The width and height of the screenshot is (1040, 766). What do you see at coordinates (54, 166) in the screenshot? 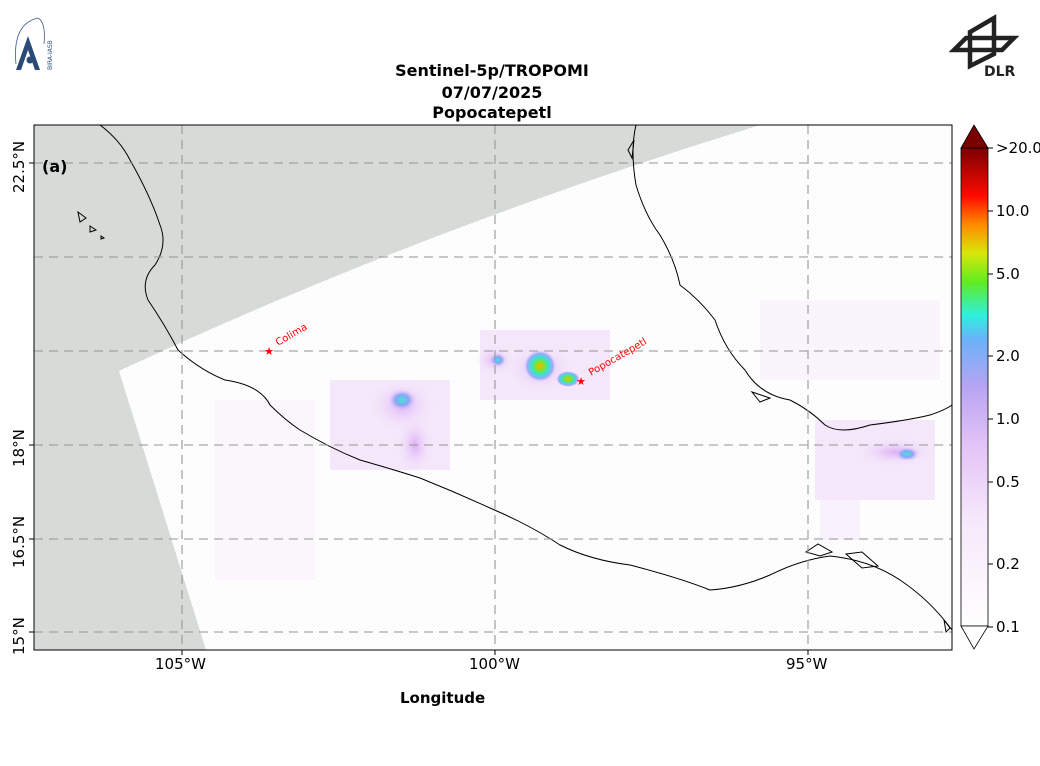
I see `panel-label: (a)` at bounding box center [54, 166].